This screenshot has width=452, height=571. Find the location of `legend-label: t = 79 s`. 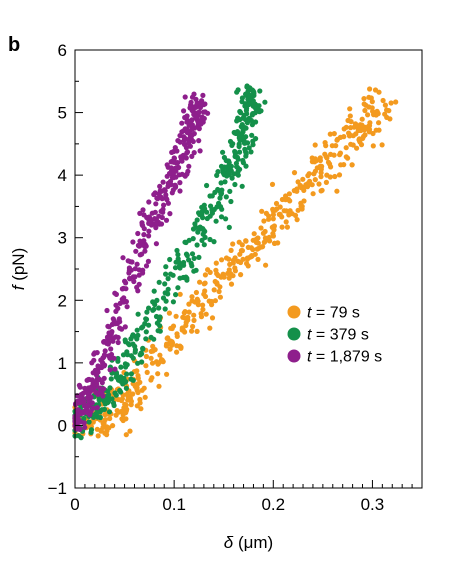

legend-label: t = 79 s is located at coordinates (333, 313).